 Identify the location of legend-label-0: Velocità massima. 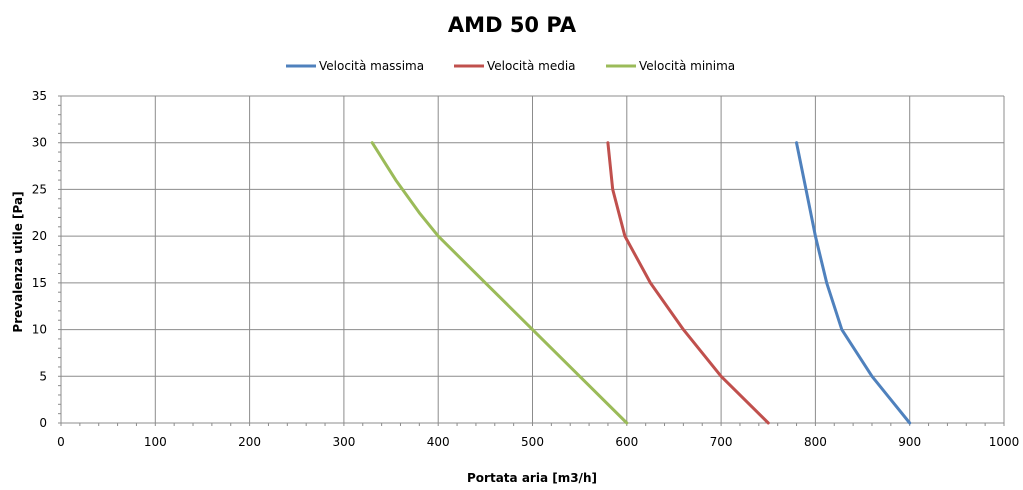
(371, 66).